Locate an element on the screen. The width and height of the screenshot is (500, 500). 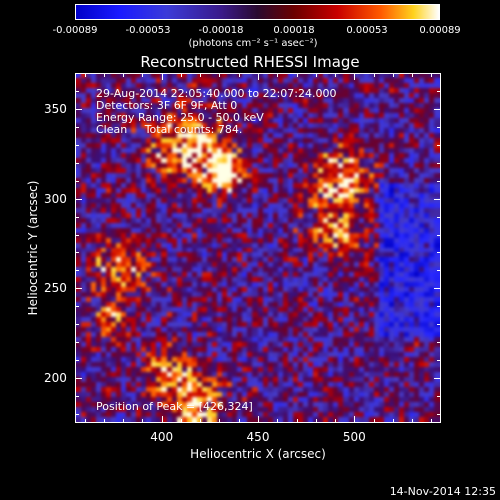
colorbar-tick-label: 0.00089 is located at coordinates (440, 30).